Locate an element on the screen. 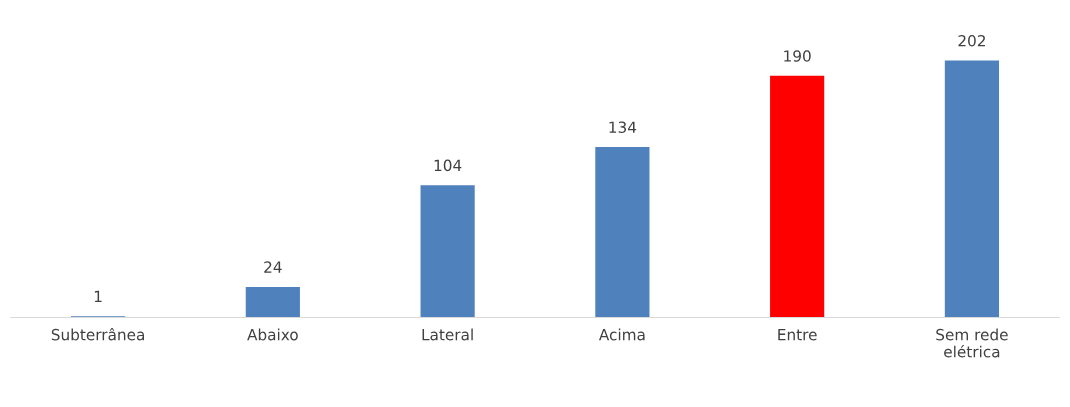 The height and width of the screenshot is (407, 1070). x-tick-label: Entre is located at coordinates (797, 335).